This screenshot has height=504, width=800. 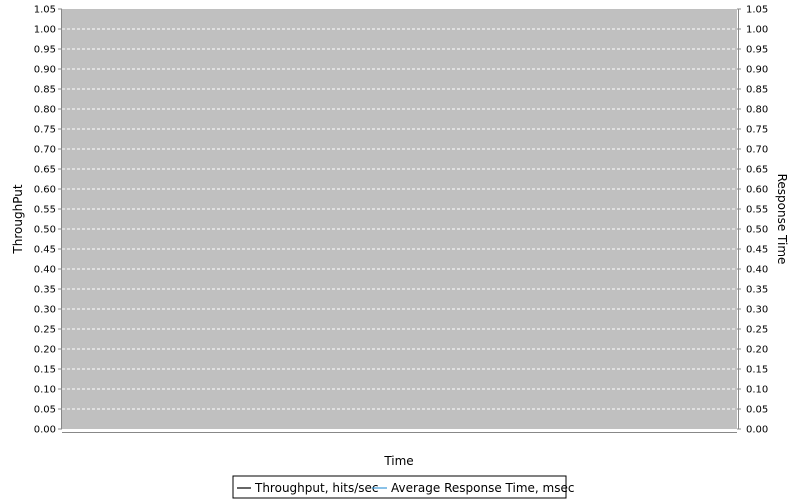 I want to click on left-tick-label: 0.10, so click(x=45, y=390).